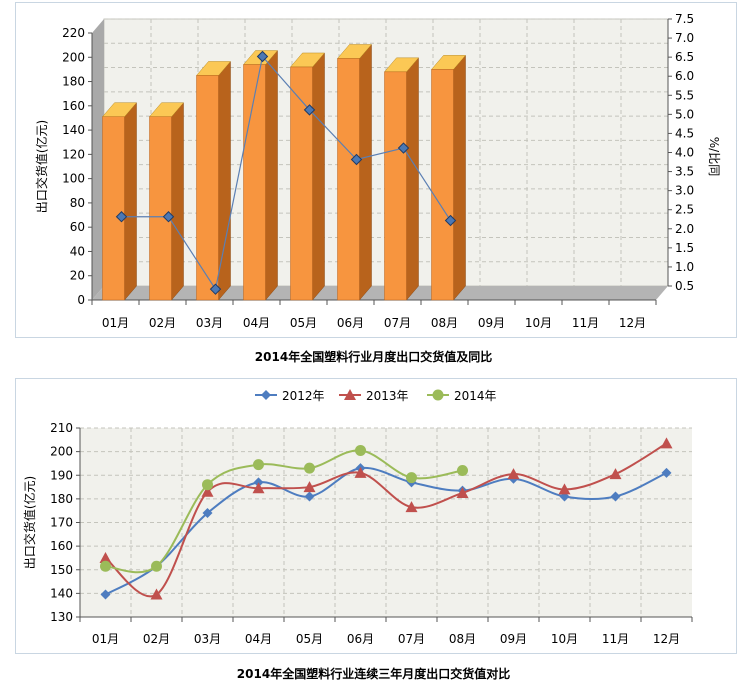 The image size is (747, 692). Describe the element at coordinates (77, 203) in the screenshot. I see `chart1-y-tick-label: 80` at that location.